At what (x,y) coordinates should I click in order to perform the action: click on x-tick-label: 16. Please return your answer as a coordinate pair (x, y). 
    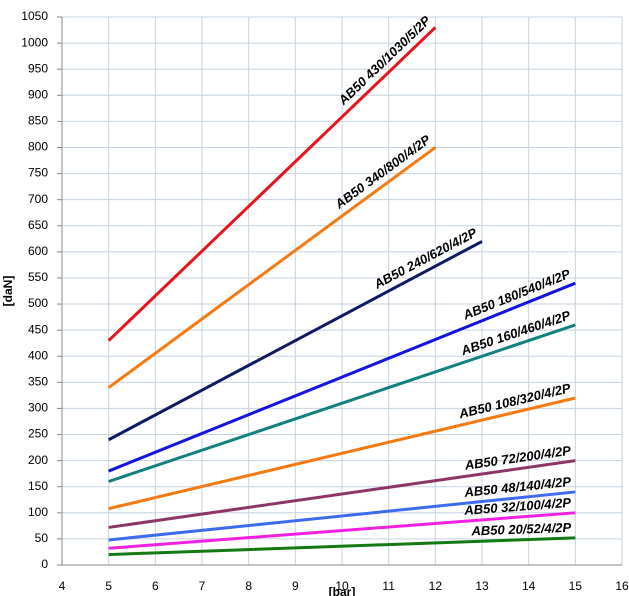
    Looking at the image, I should click on (622, 586).